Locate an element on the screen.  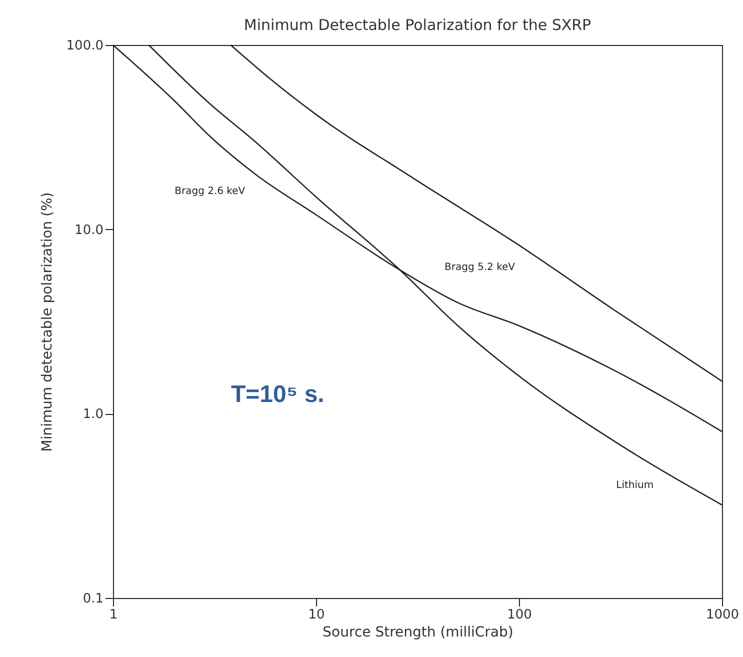
series-label: Bragg 5.2 keV is located at coordinates (480, 268).